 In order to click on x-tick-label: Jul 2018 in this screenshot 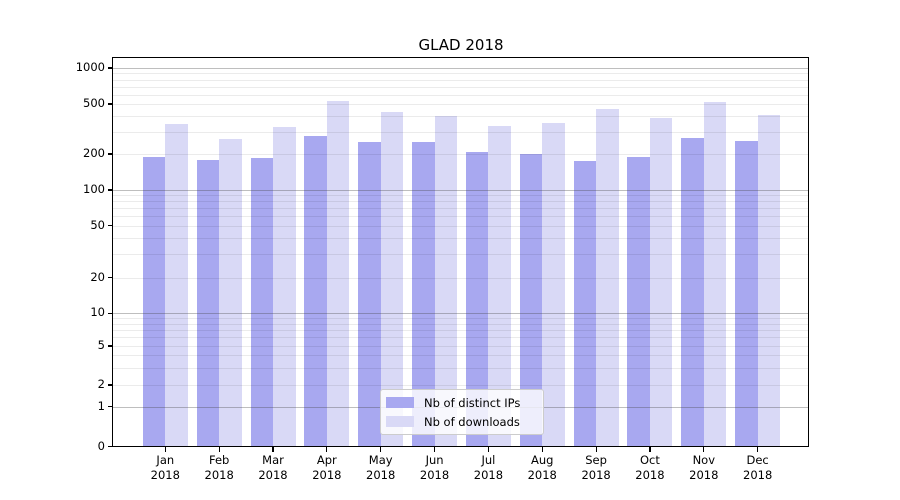, I will do `click(488, 468)`.